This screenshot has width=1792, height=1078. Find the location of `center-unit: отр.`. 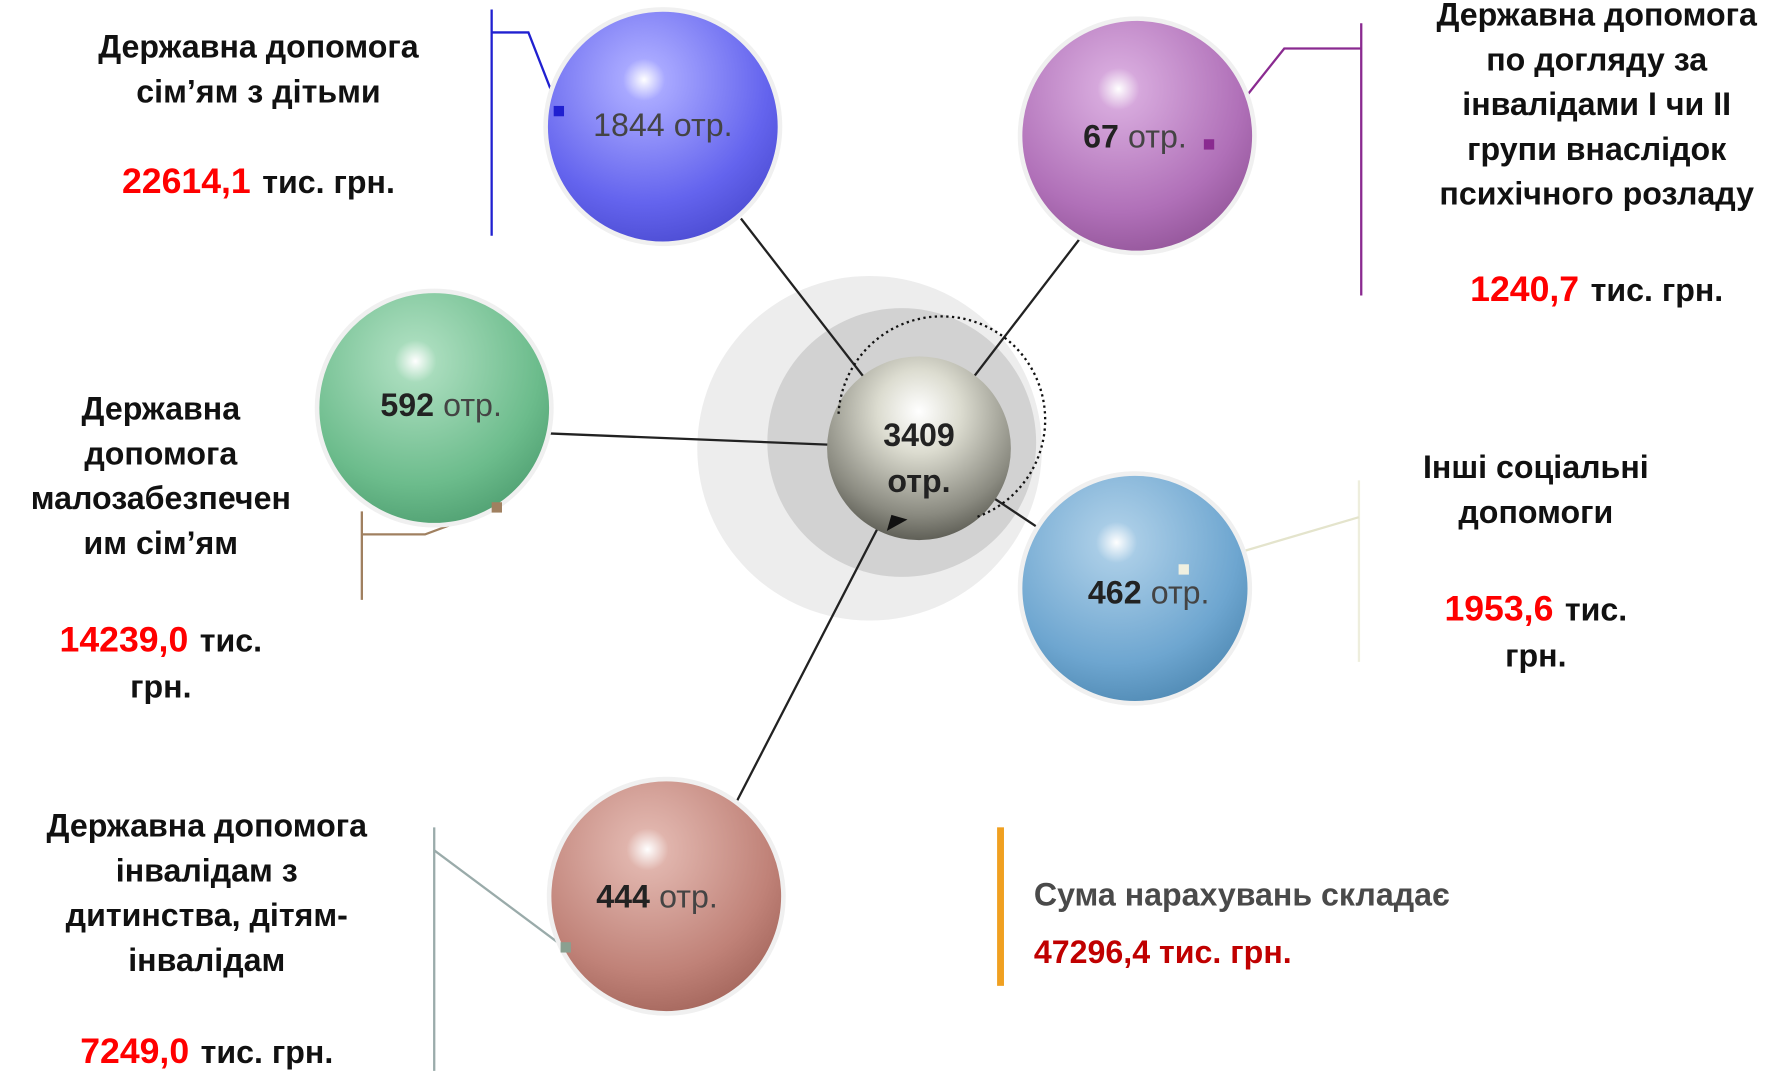

center-unit: отр. is located at coordinates (918, 481).